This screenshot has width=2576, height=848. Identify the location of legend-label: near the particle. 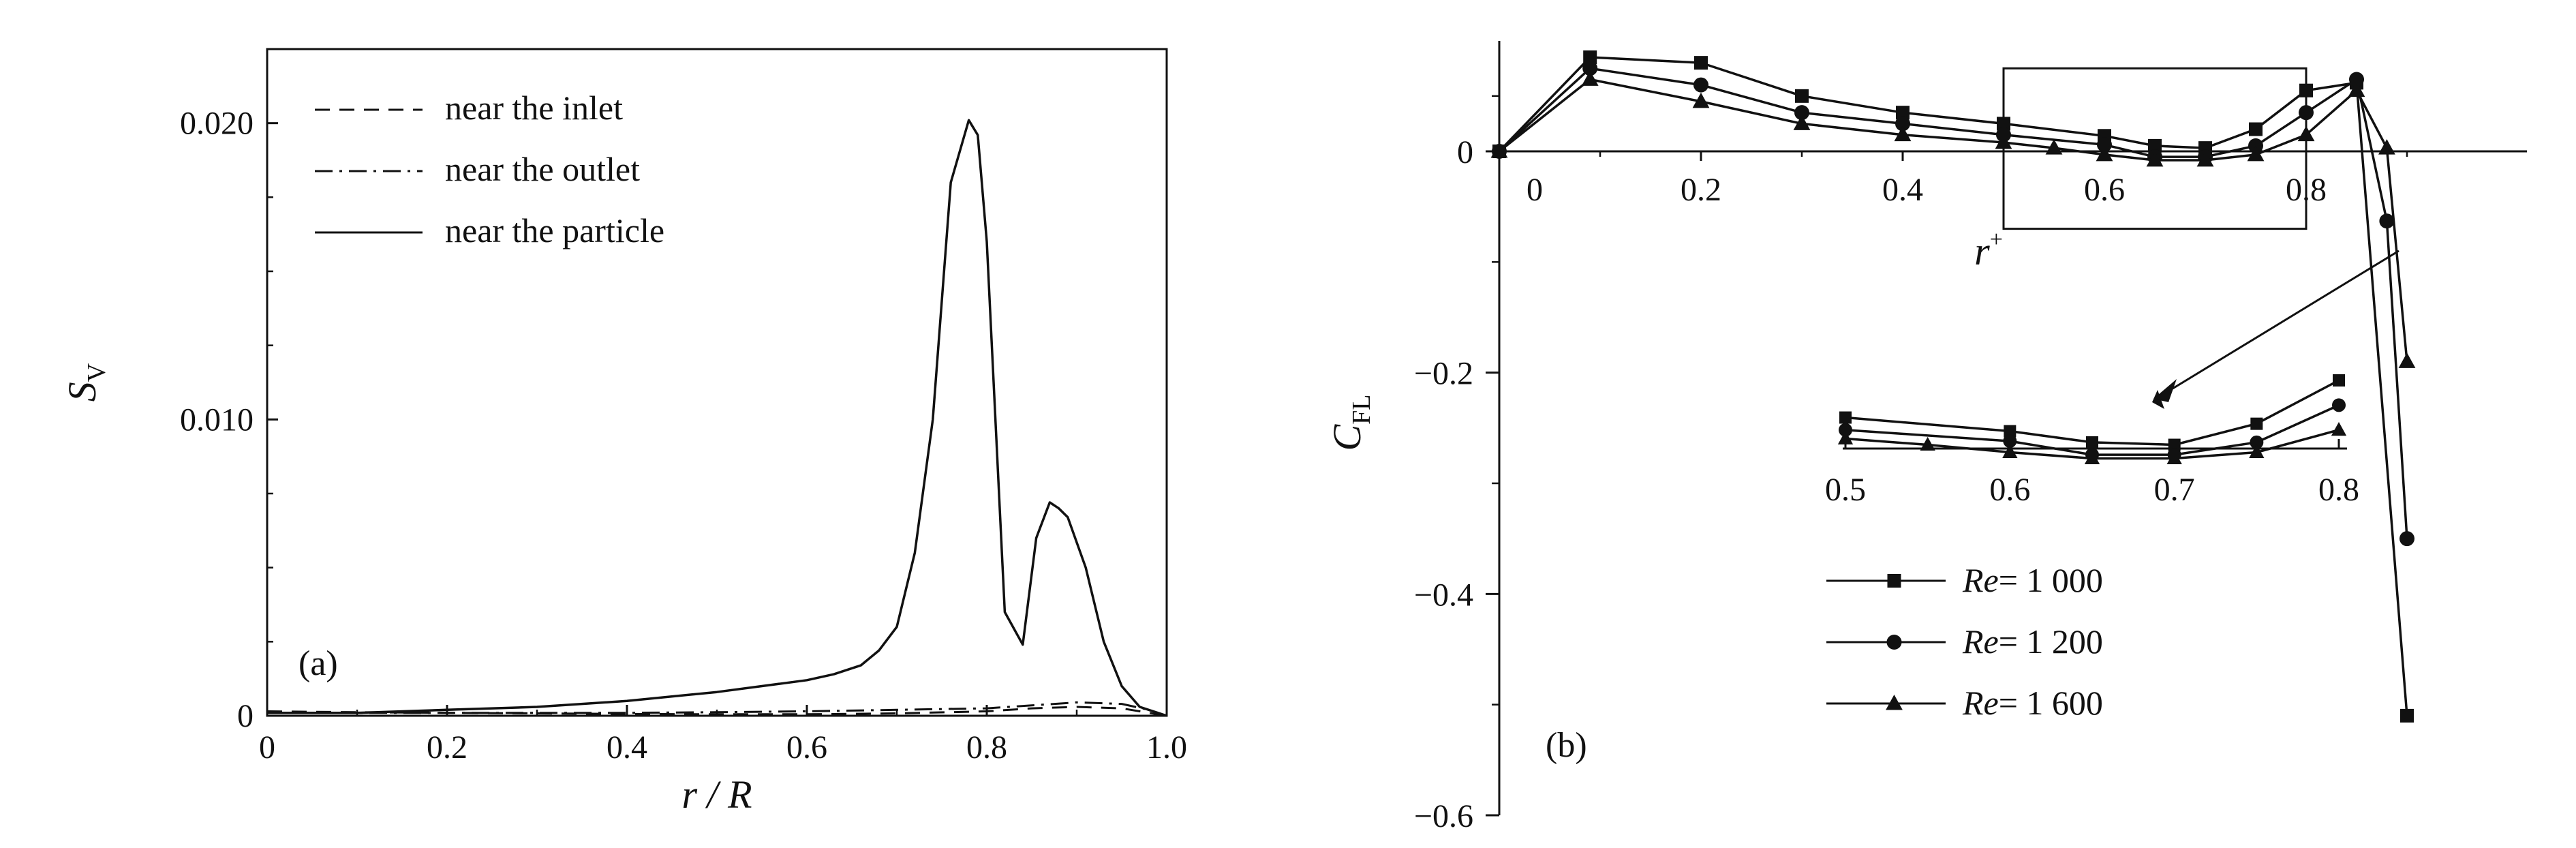
(554, 230).